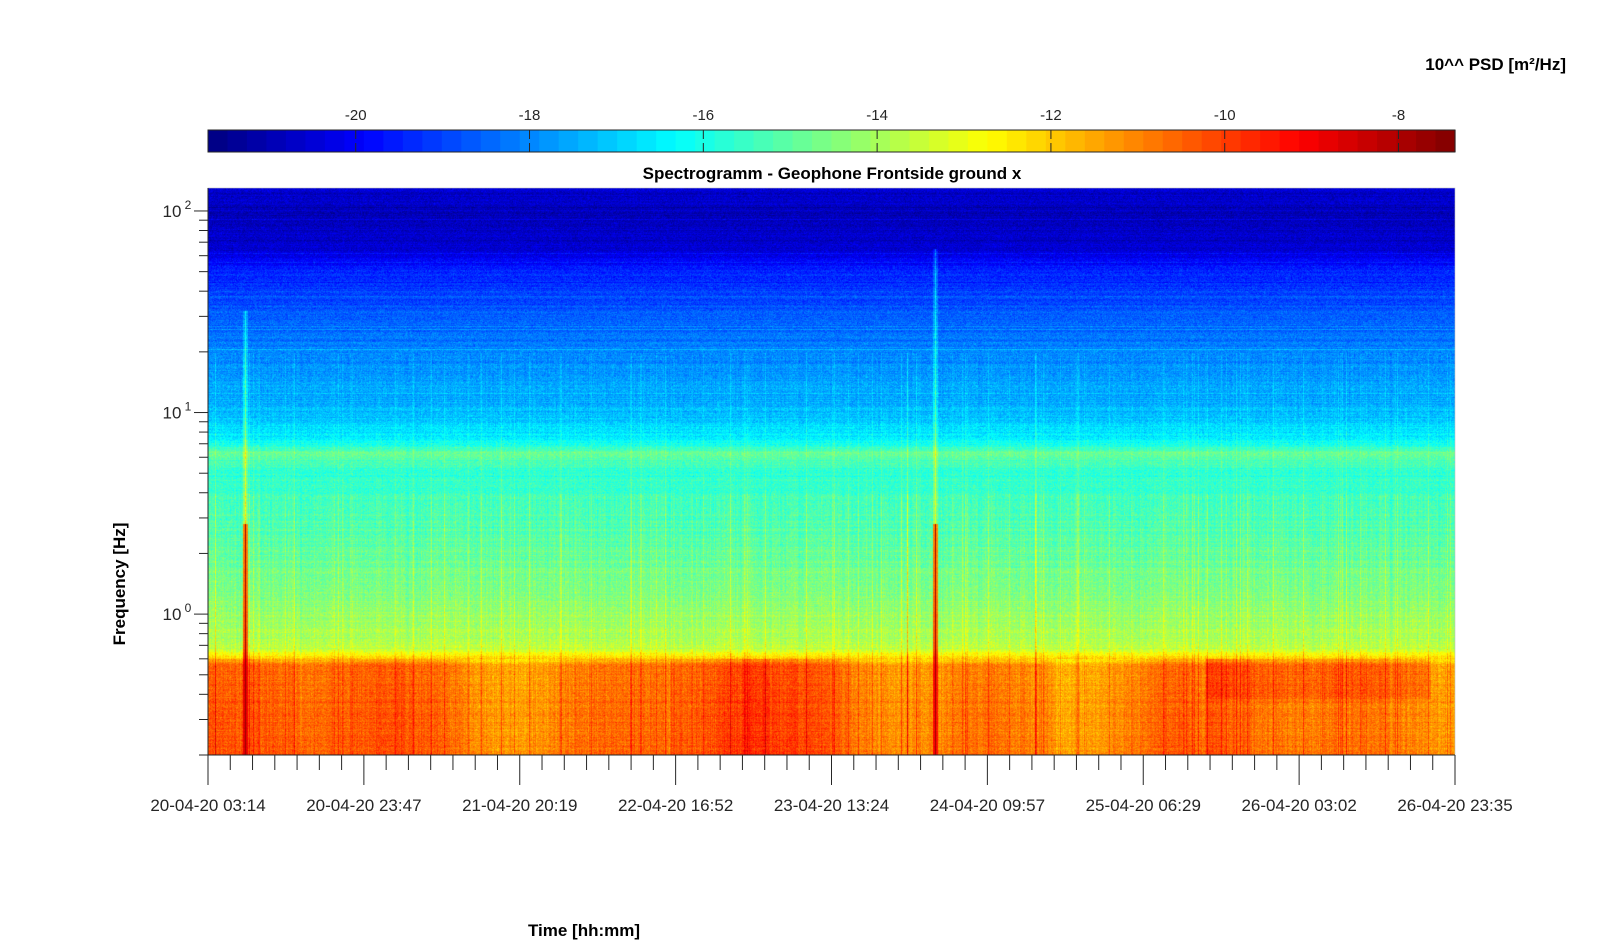  I want to click on colorbar-tick-label: -16, so click(703, 115).